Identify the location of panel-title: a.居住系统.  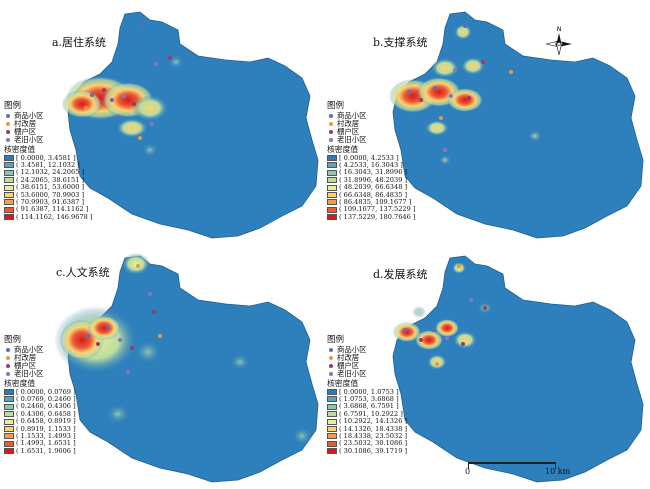
(79, 42).